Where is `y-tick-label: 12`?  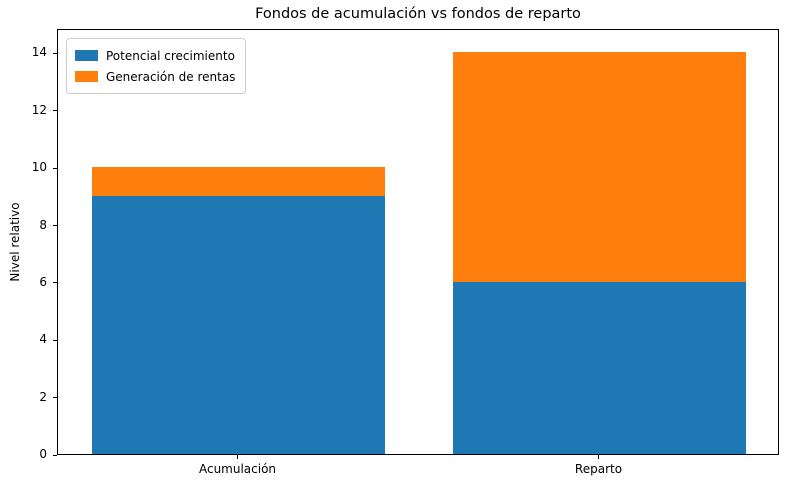 y-tick-label: 12 is located at coordinates (39, 109).